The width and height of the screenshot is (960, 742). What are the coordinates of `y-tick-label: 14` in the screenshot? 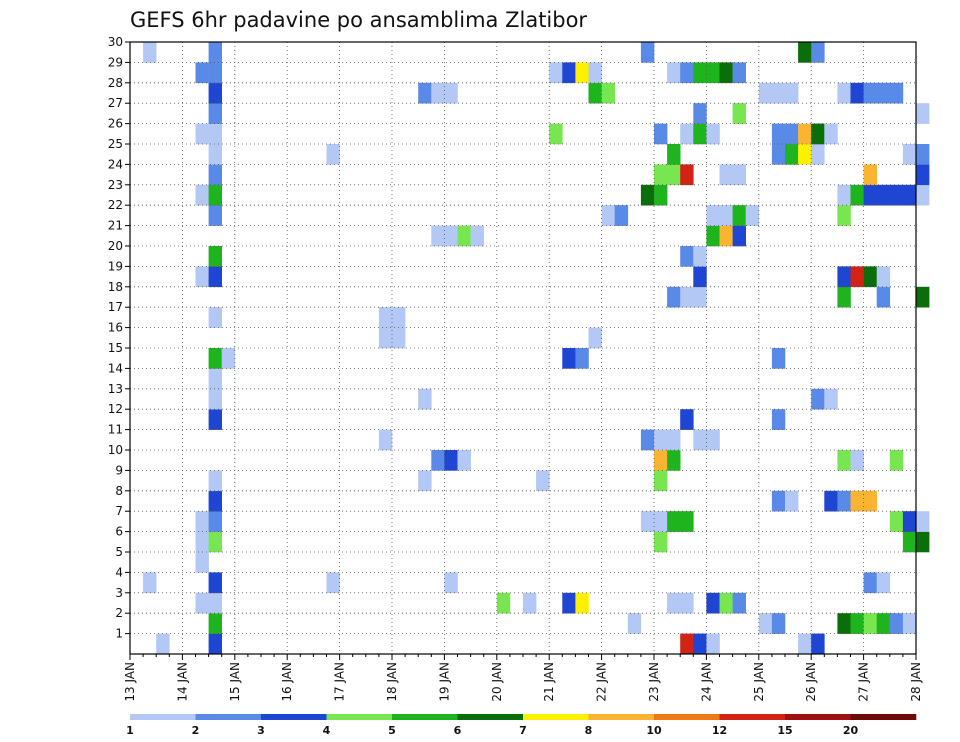 It's located at (115, 368).